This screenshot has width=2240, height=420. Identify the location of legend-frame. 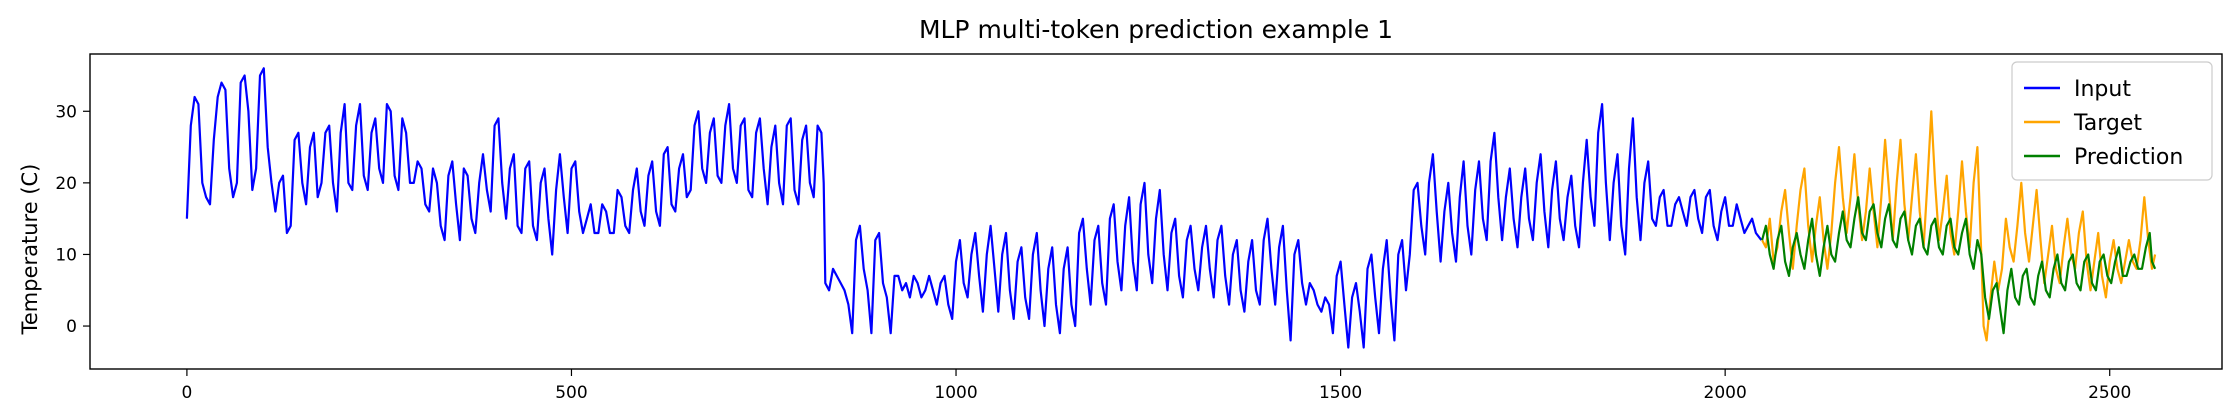
(2112, 121).